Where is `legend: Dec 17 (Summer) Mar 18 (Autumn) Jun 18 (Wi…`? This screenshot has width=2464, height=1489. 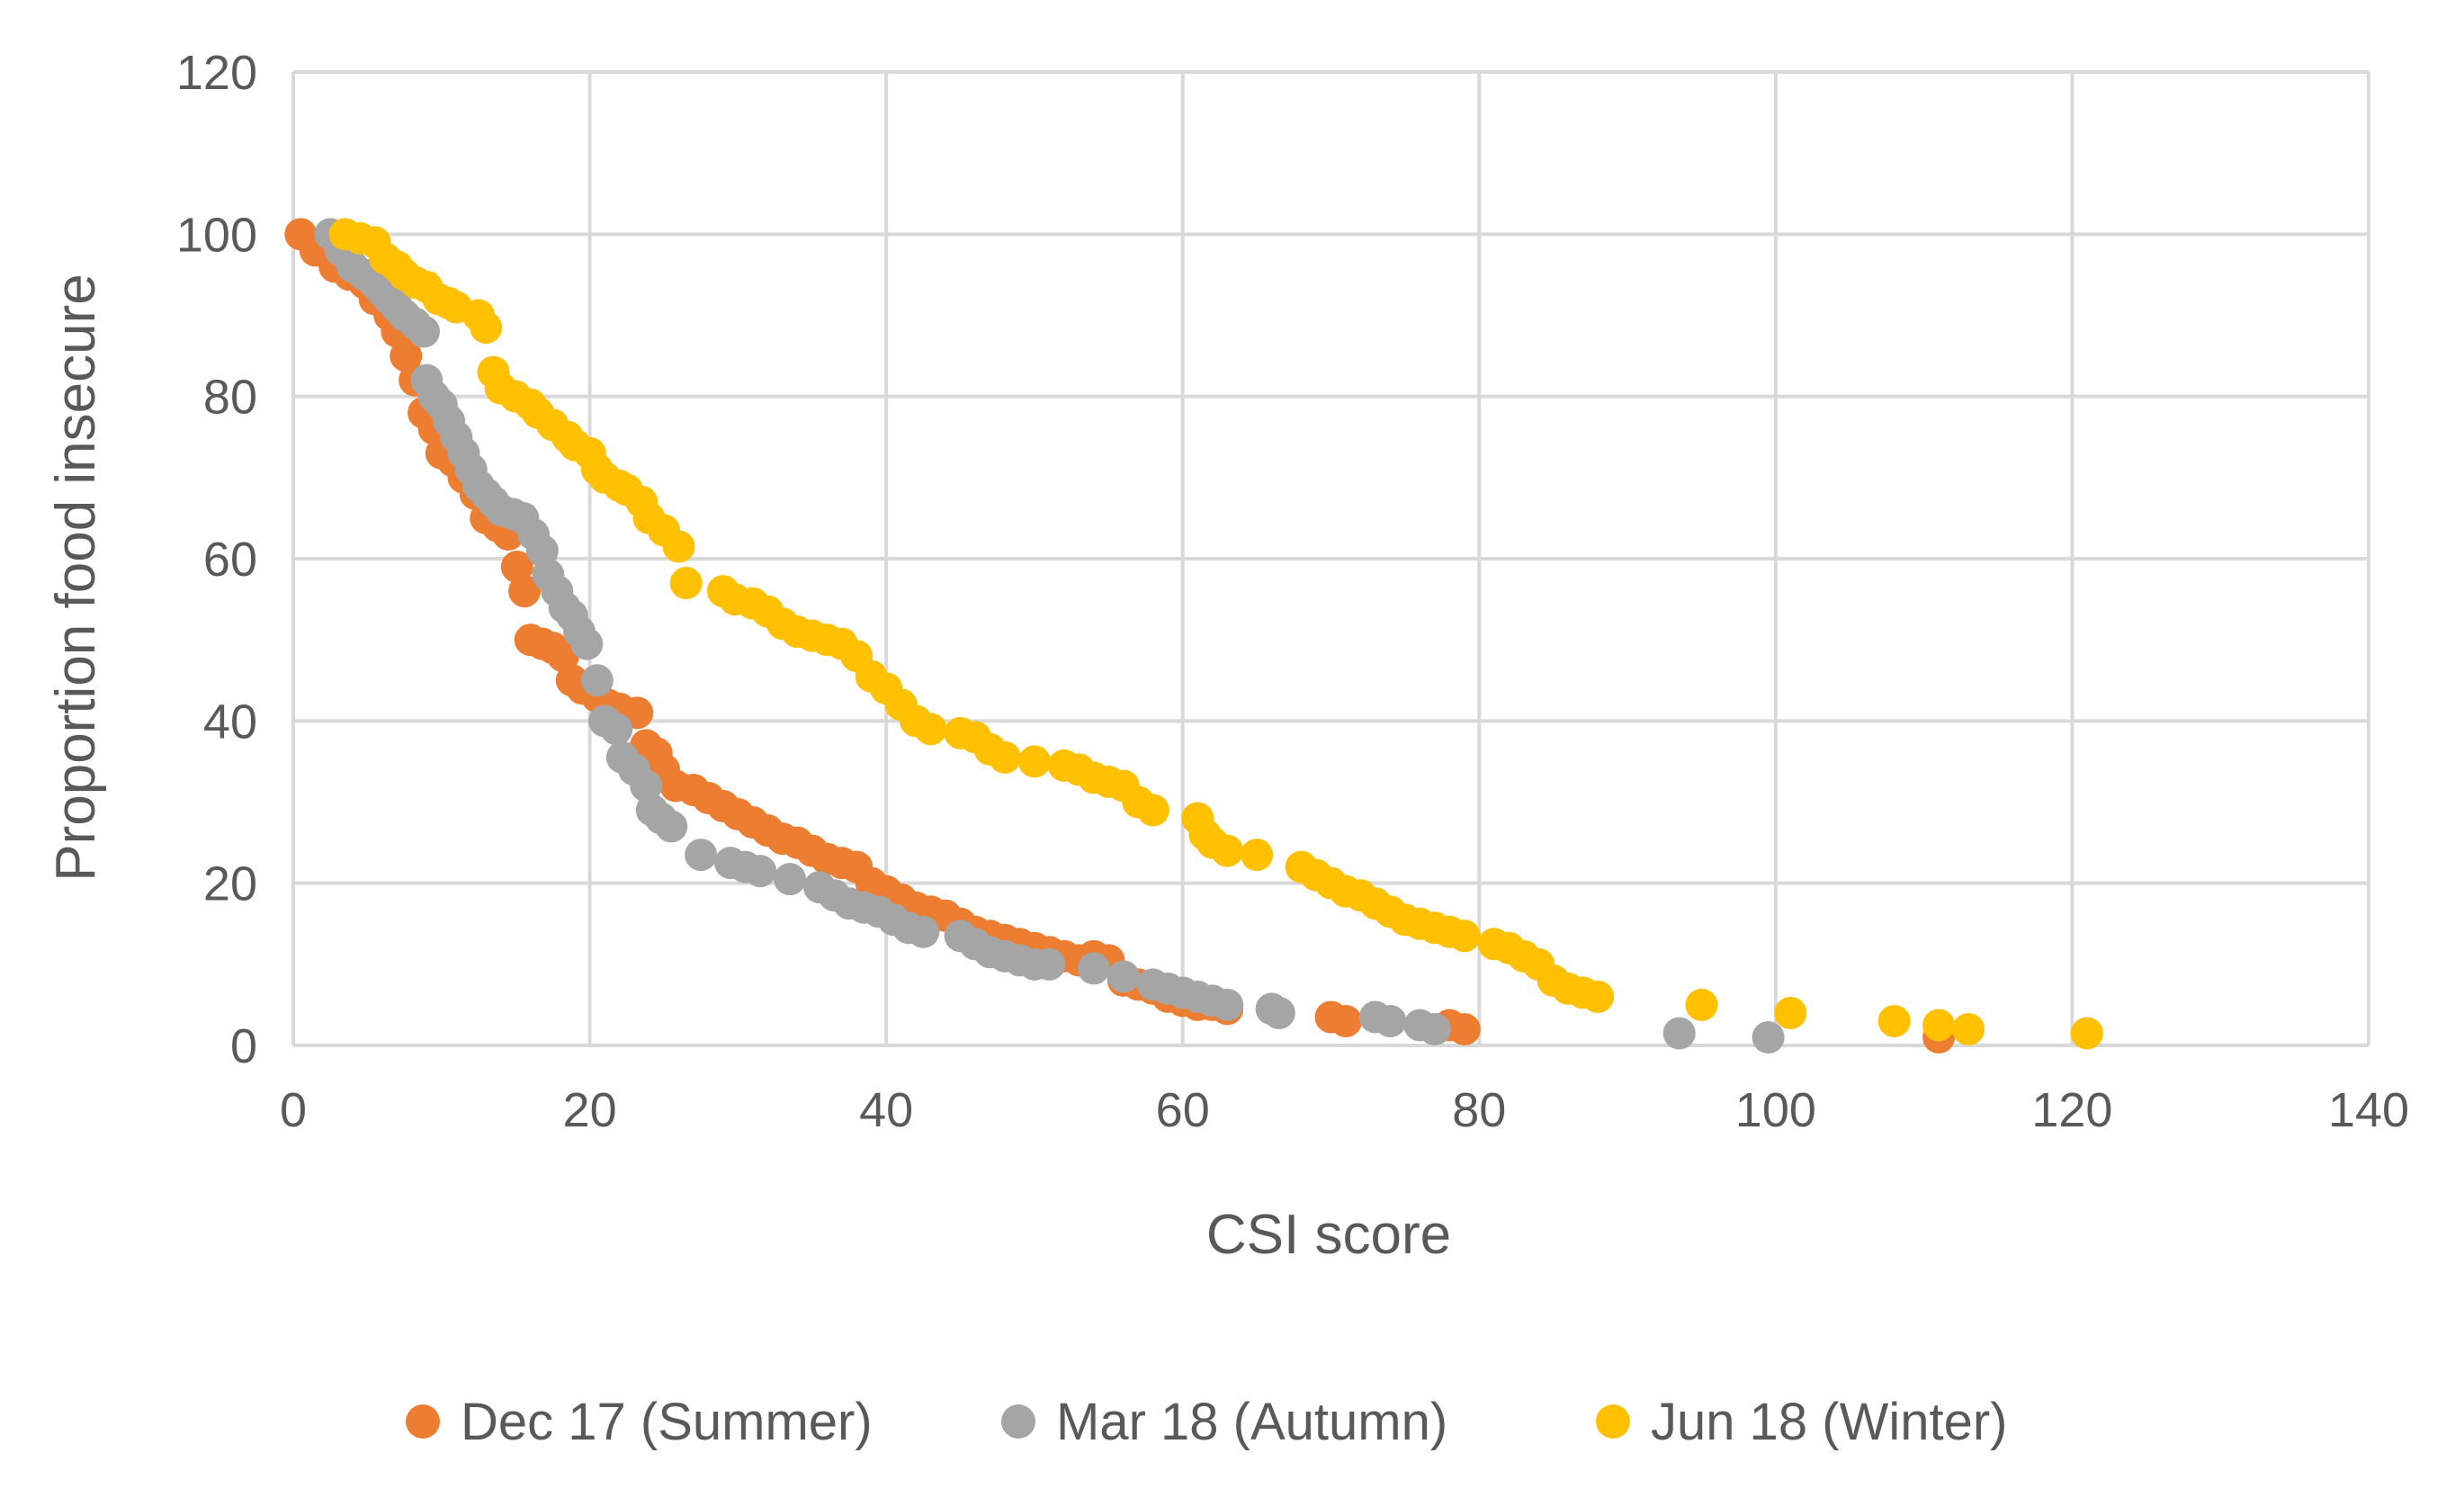
legend: Dec 17 (Summer) Mar 18 (Autumn) Jun 18 (Wi… is located at coordinates (1206, 1422).